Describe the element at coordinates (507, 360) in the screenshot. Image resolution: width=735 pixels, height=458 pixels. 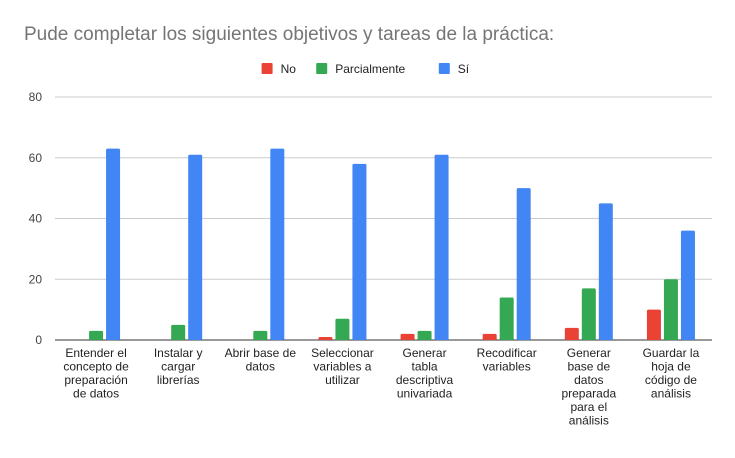
I see `x-tick-label: Recodificar variables` at that location.